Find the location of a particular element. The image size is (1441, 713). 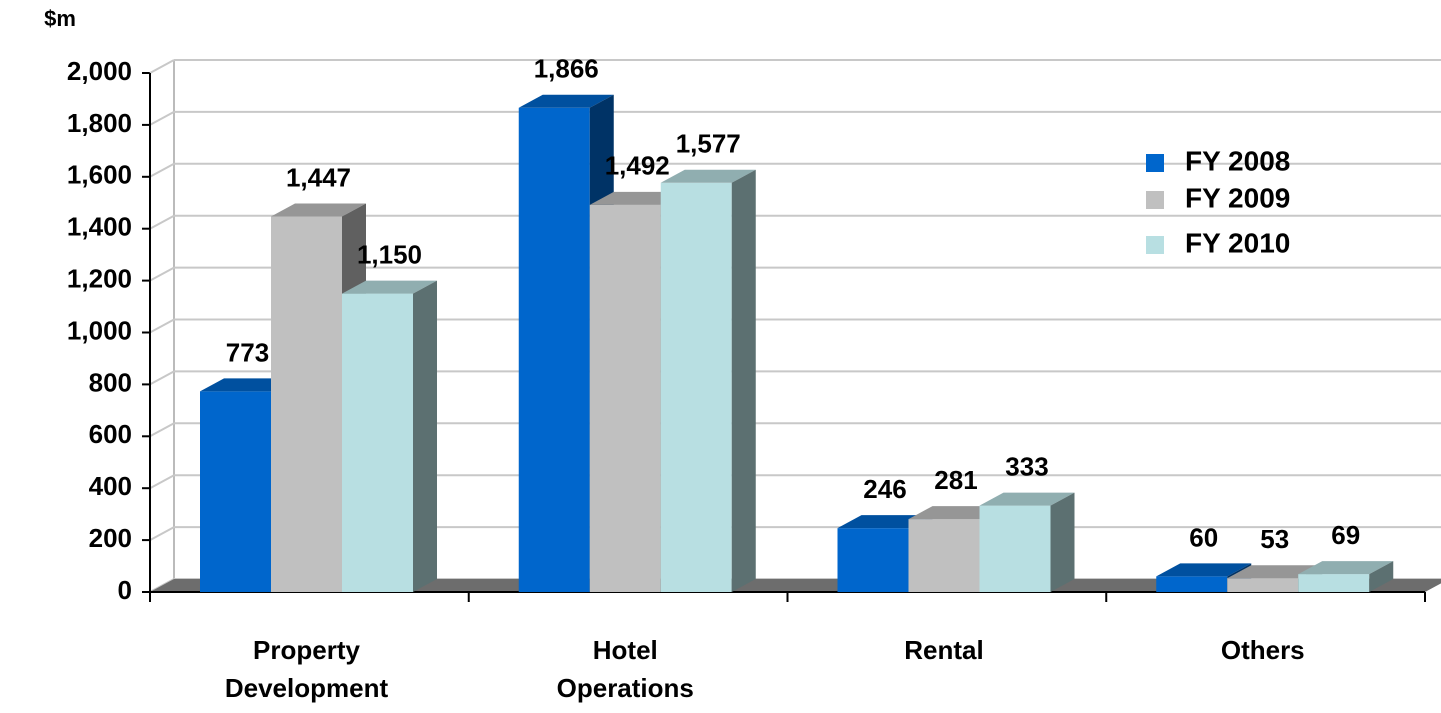

y-tick-label: 1,400 is located at coordinates (99, 227).